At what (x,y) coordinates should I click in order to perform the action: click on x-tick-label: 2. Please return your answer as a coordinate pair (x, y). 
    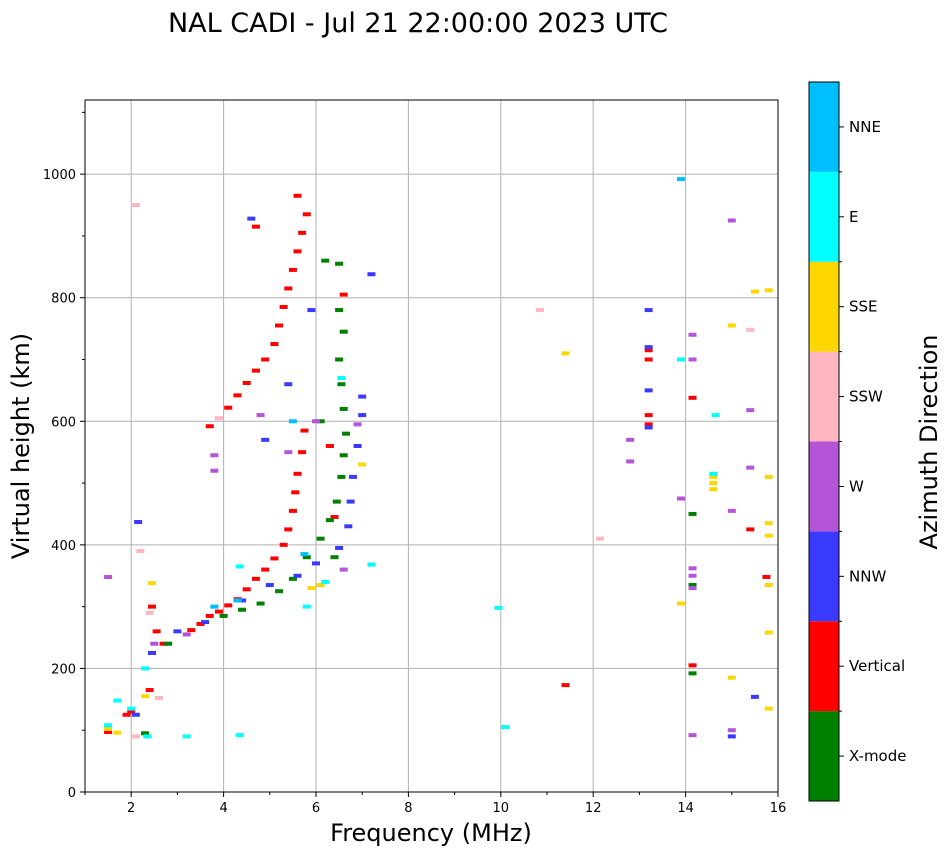
    Looking at the image, I should click on (131, 808).